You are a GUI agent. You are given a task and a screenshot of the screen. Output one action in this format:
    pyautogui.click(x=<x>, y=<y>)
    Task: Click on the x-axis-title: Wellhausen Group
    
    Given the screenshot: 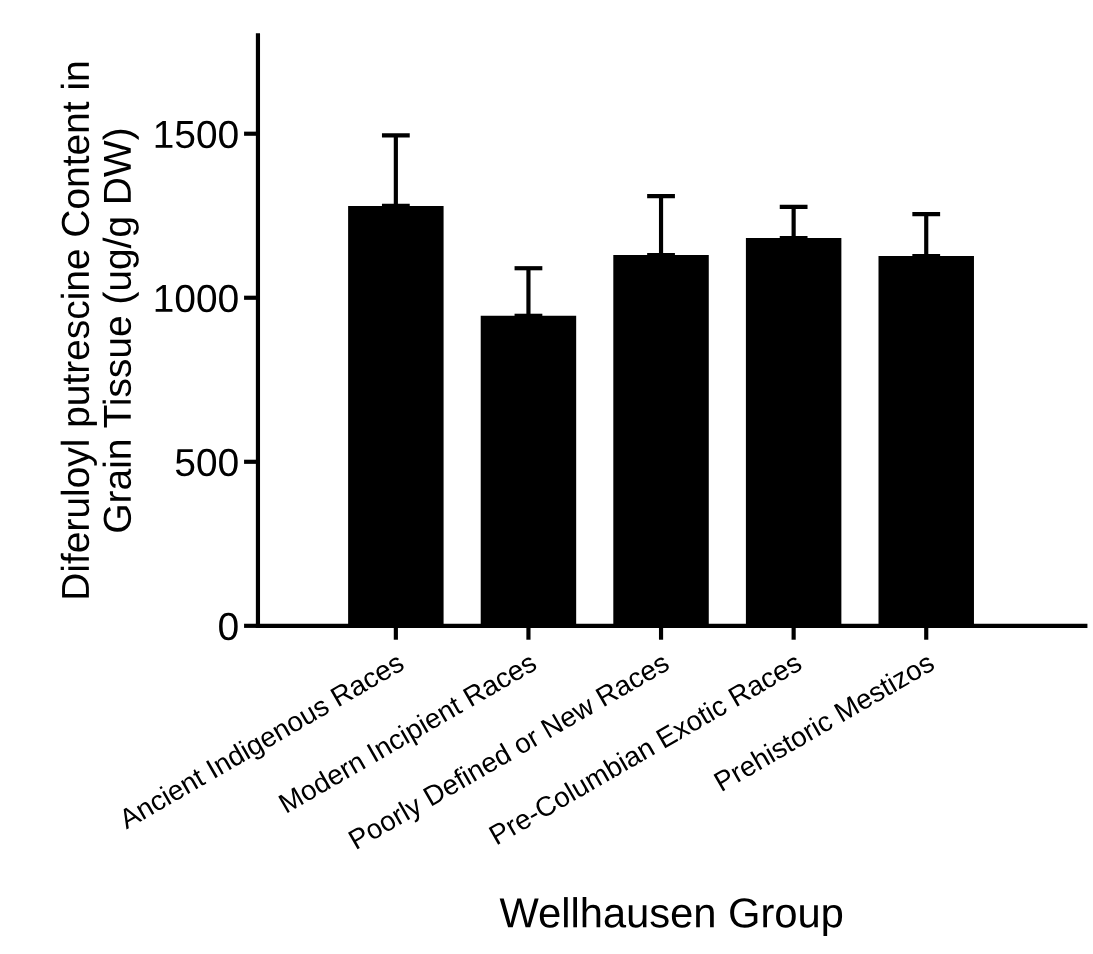 What is the action you would take?
    pyautogui.click(x=671, y=916)
    